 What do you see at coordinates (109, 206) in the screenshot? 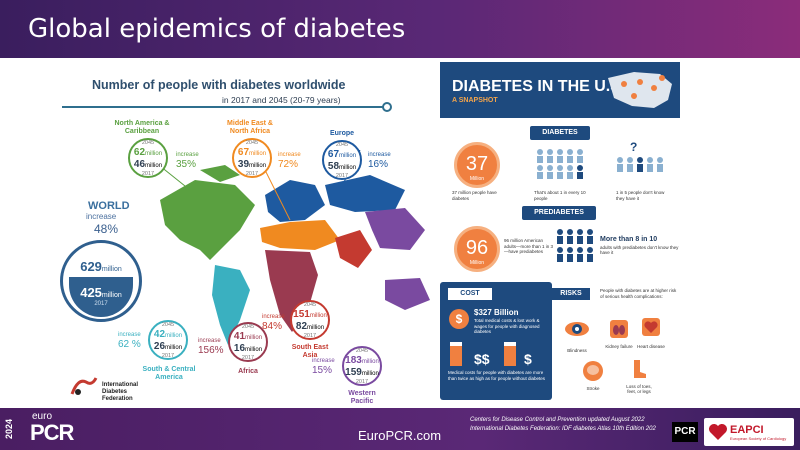
I see `world-label: WORLD` at bounding box center [109, 206].